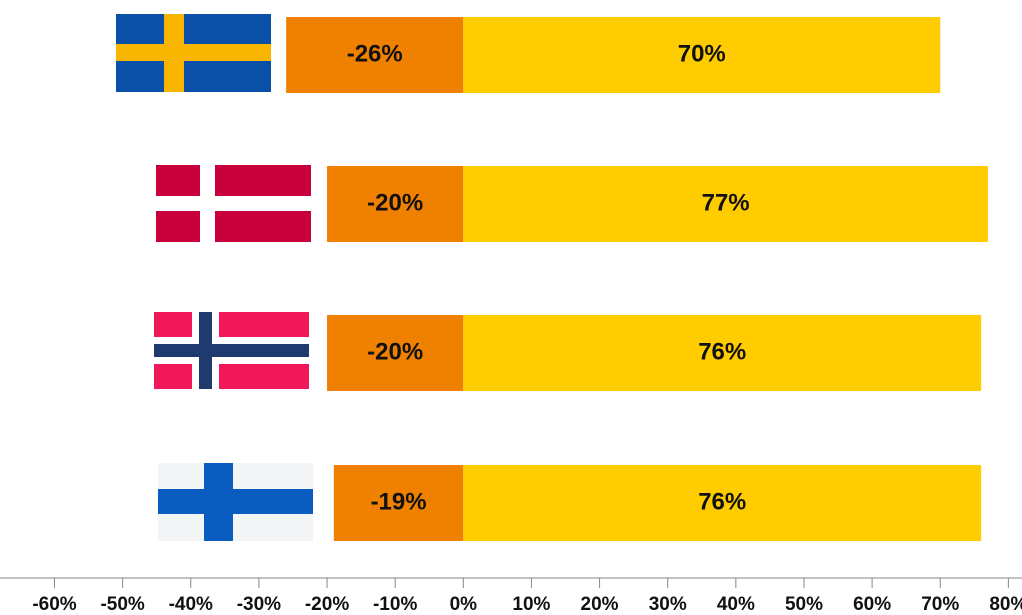  What do you see at coordinates (464, 604) in the screenshot?
I see `x-tick-label: 0%` at bounding box center [464, 604].